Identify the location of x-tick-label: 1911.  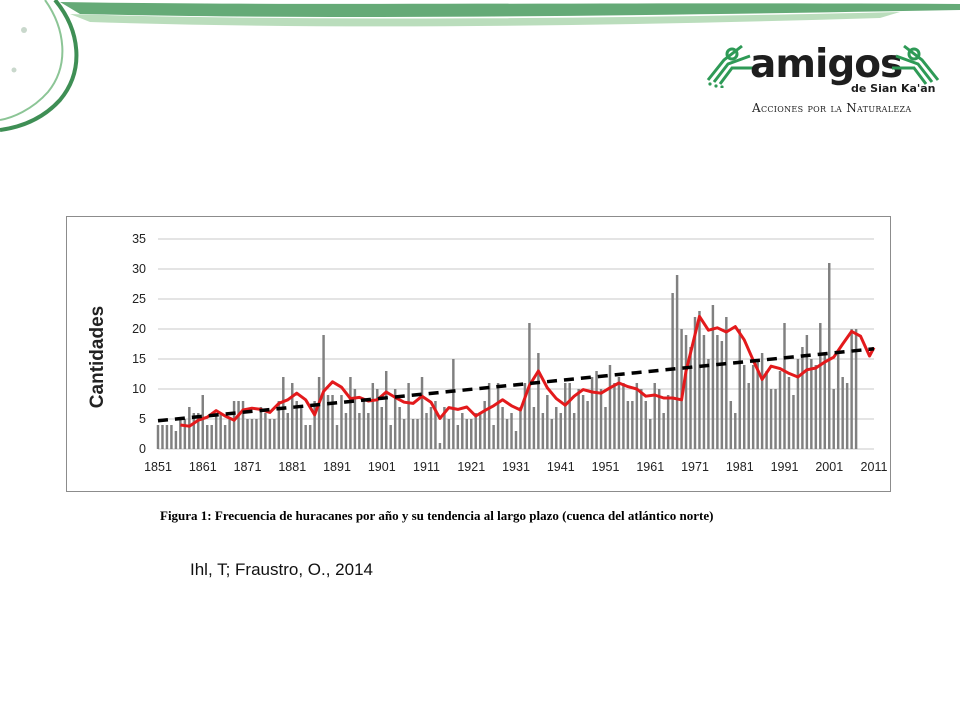
(426, 467).